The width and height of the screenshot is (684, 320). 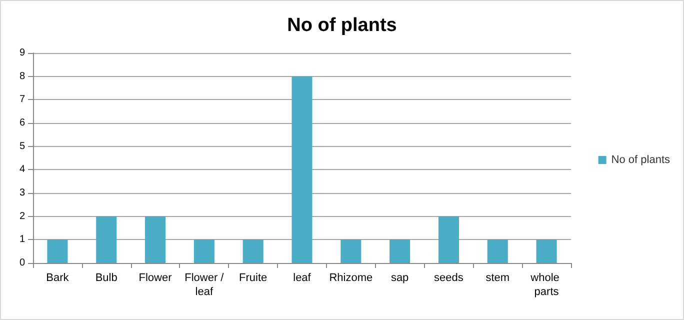 I want to click on y-tick-label: 1, so click(x=22, y=240).